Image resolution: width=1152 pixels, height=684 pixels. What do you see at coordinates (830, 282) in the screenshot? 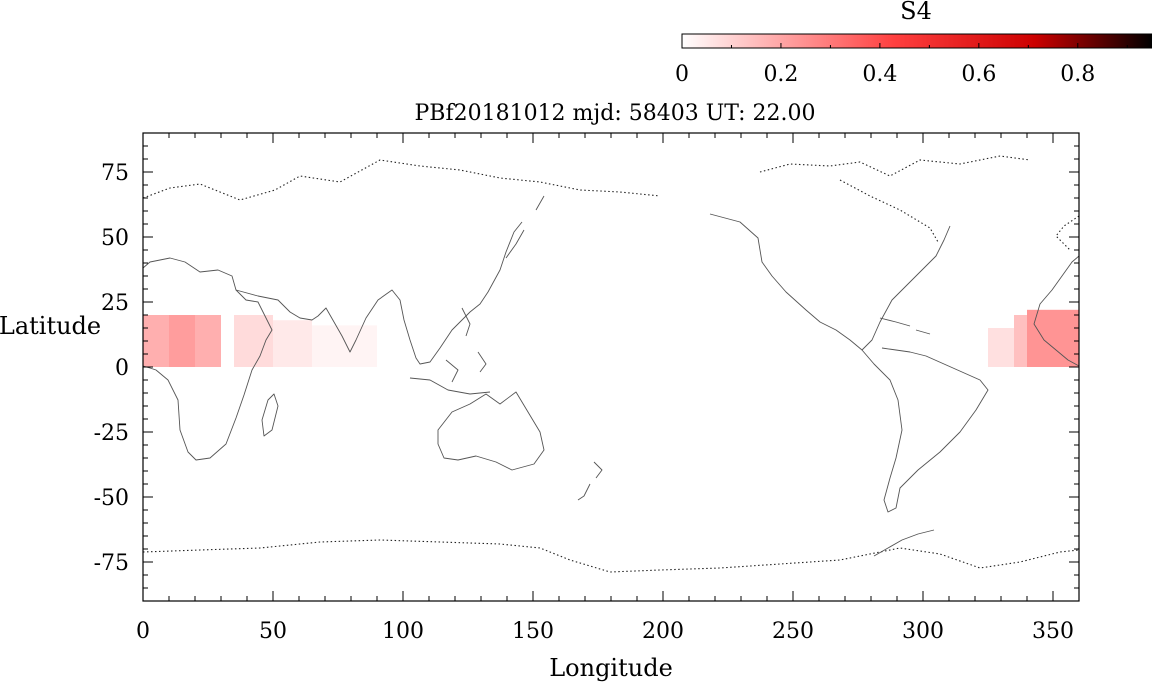
I see `coastline-north-america` at bounding box center [830, 282].